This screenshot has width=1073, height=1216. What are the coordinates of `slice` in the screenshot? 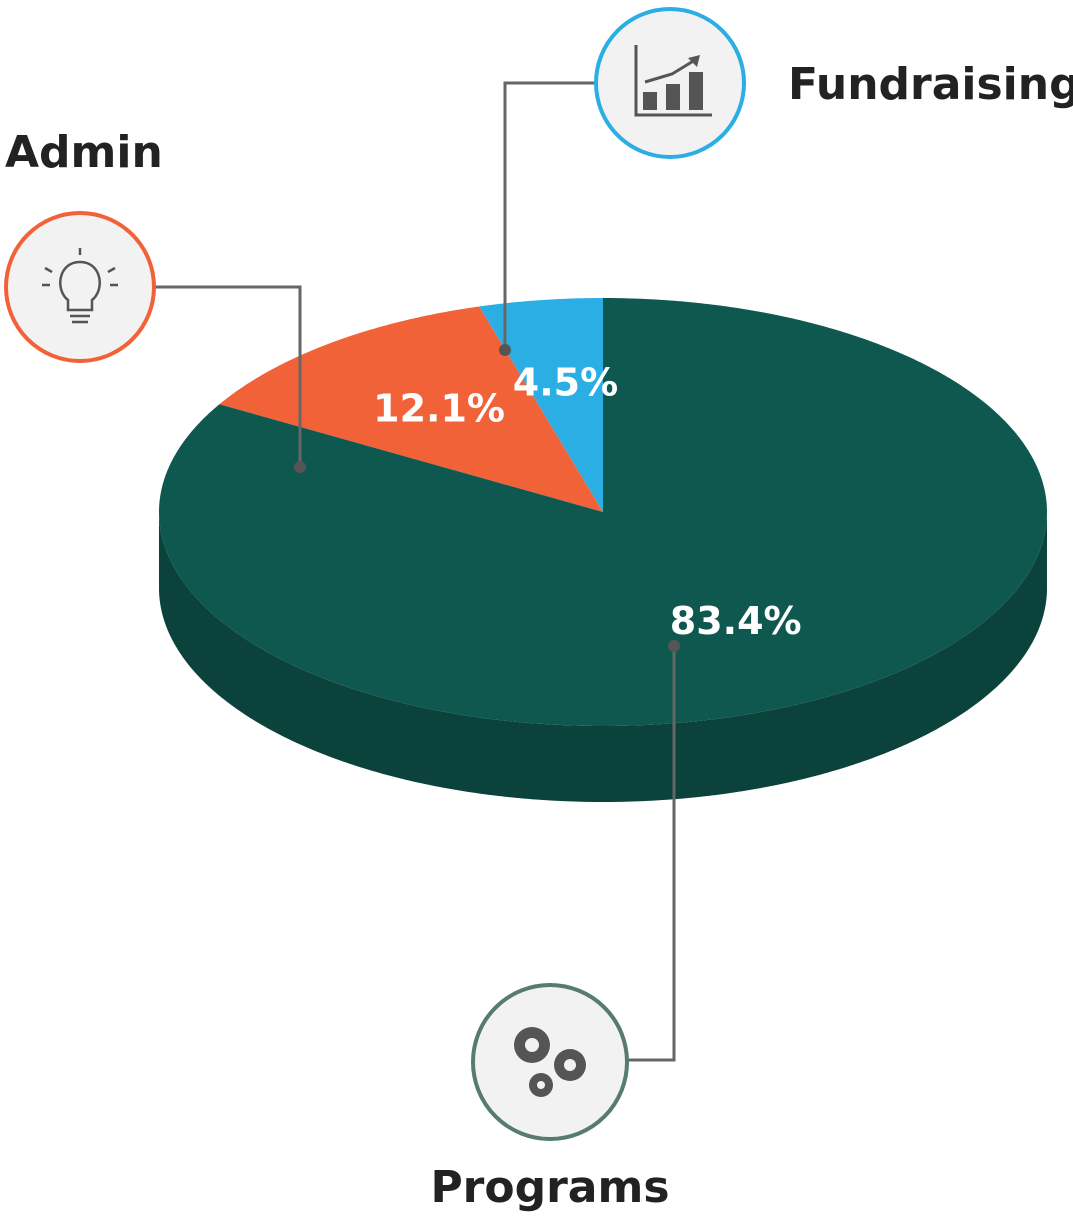 It's located at (411, 409).